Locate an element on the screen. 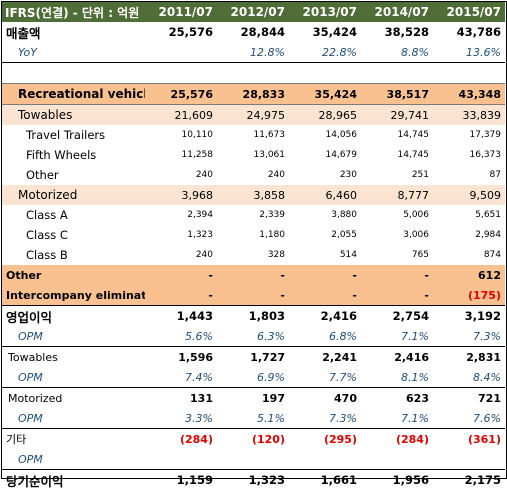 This screenshot has height=490, width=507. cell: 17,379 is located at coordinates (469, 135).